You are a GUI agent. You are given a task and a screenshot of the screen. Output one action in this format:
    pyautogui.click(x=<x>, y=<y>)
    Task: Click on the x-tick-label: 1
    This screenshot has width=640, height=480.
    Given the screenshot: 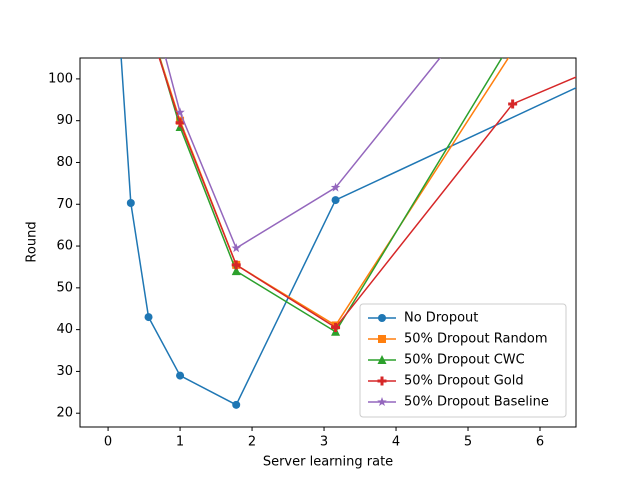 What is the action you would take?
    pyautogui.click(x=180, y=442)
    